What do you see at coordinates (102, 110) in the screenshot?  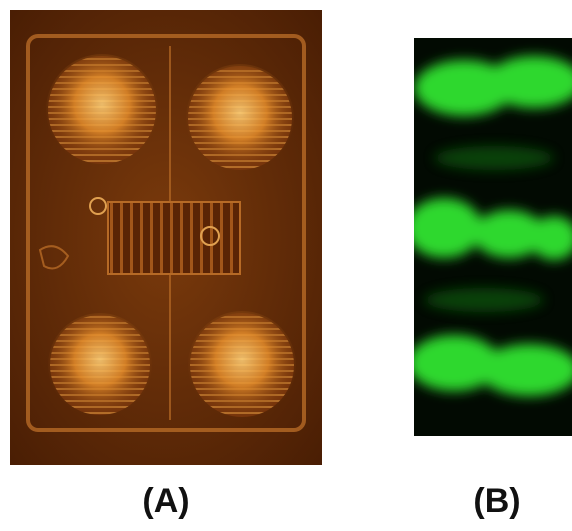 I see `well-top-left` at bounding box center [102, 110].